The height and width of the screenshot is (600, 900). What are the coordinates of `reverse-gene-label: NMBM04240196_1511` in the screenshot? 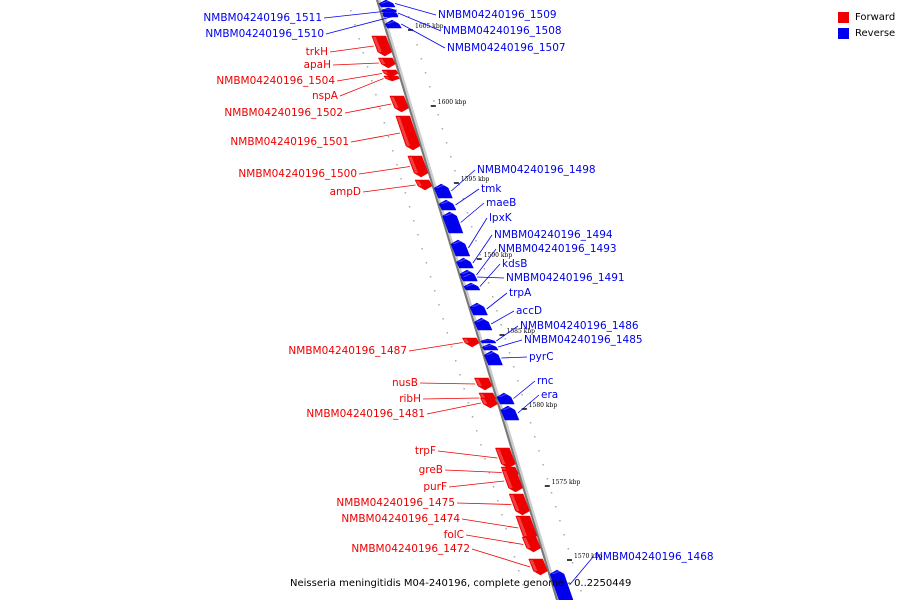 It's located at (262, 18).